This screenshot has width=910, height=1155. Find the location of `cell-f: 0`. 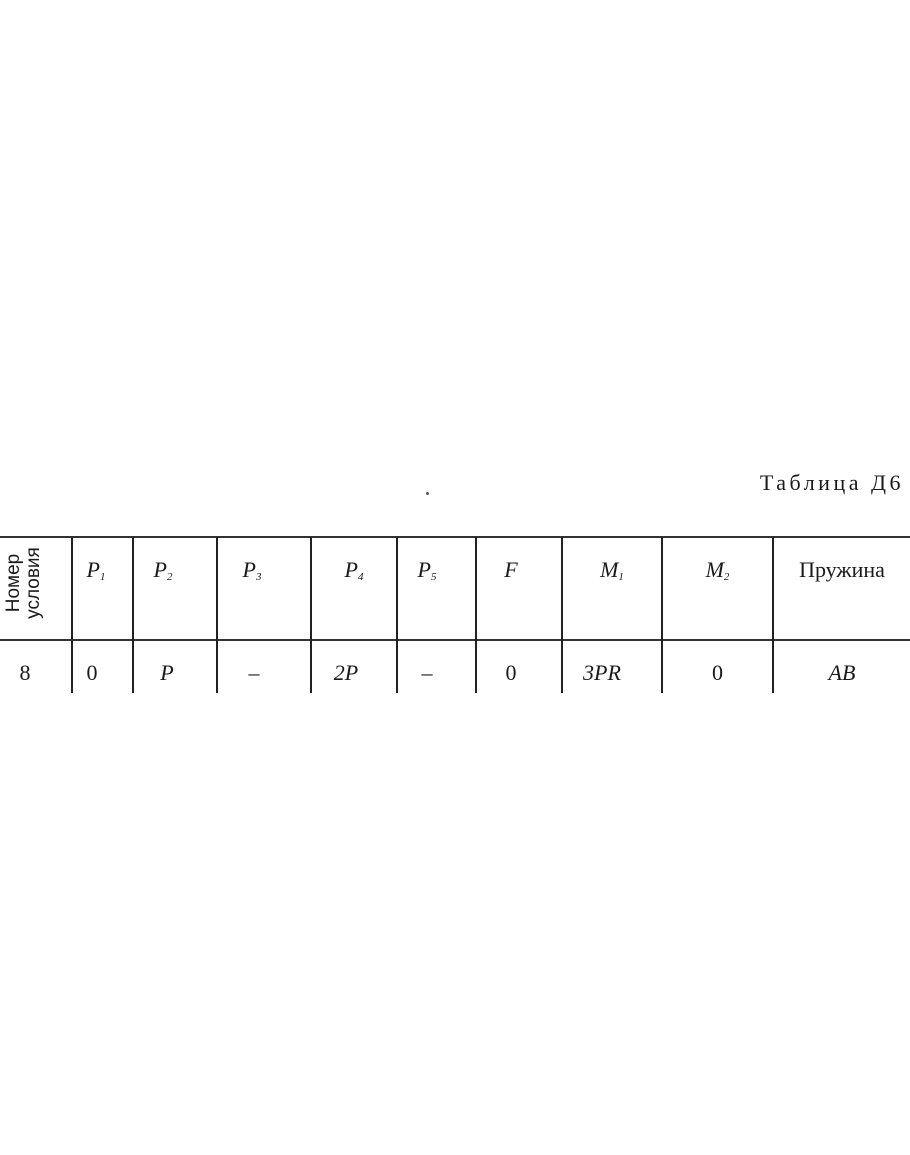

cell-f: 0 is located at coordinates (511, 672).